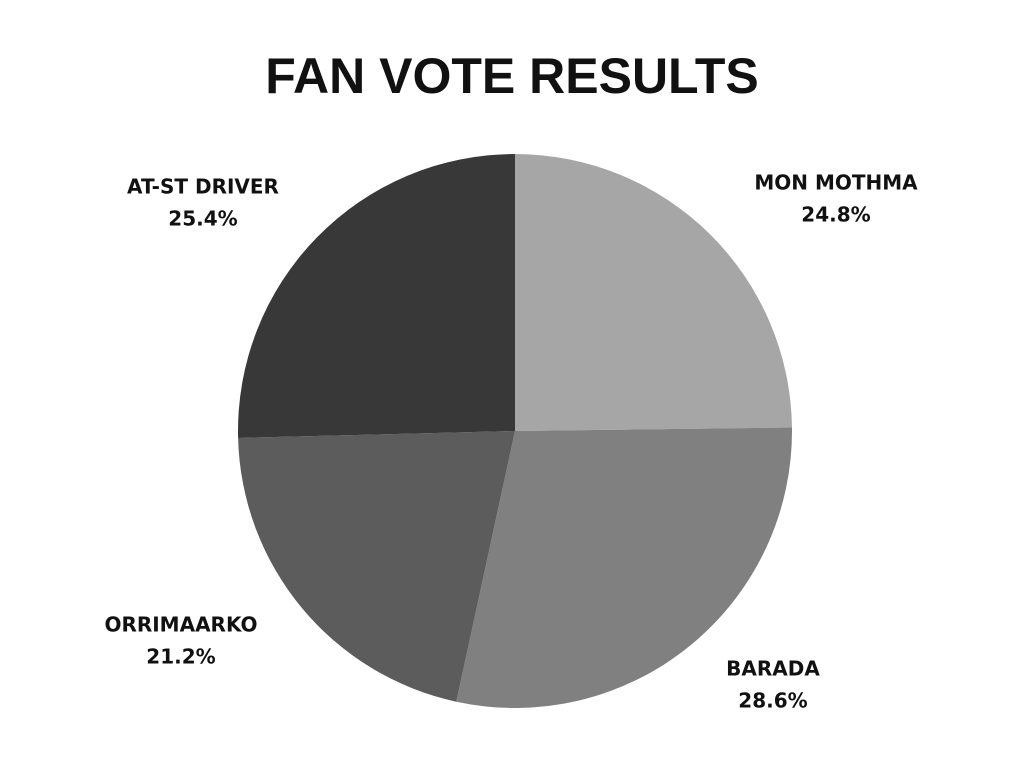 This screenshot has width=1024, height=768. I want to click on slice-value-label: 24.8%, so click(835, 215).